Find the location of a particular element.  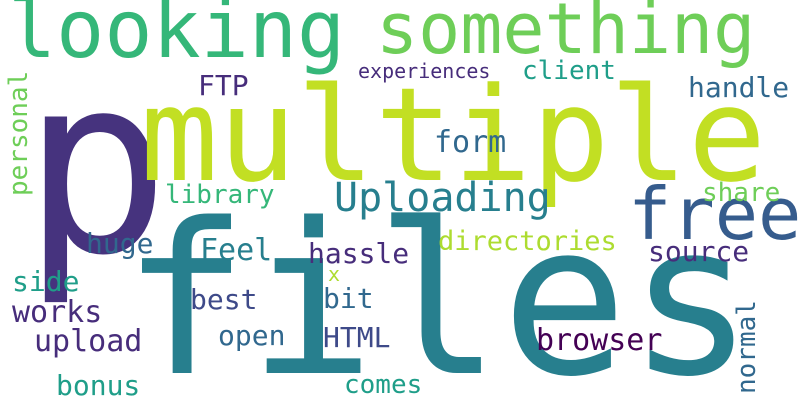

word-ftp: FTP is located at coordinates (223, 85).